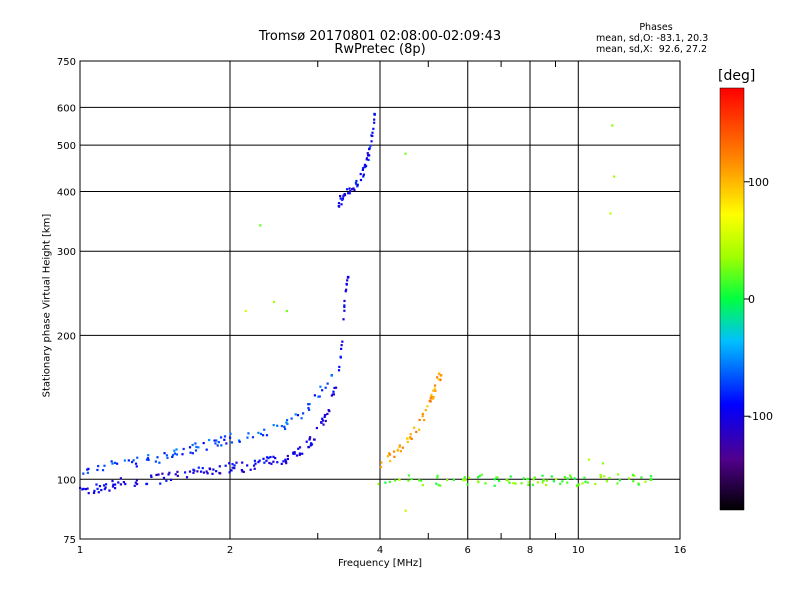 Image resolution: width=800 pixels, height=600 pixels. I want to click on x-tick-label: 10, so click(578, 550).